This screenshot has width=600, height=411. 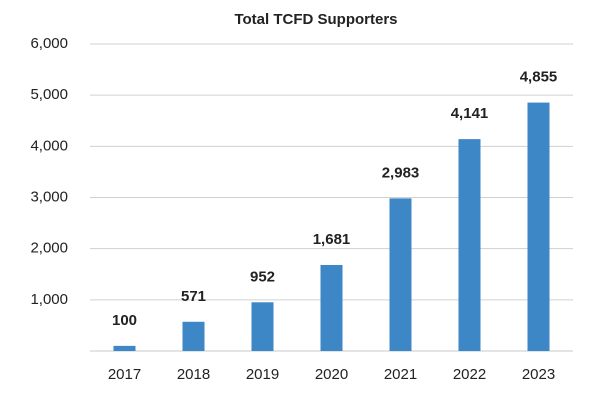 What do you see at coordinates (262, 276) in the screenshot?
I see `value-label: 952` at bounding box center [262, 276].